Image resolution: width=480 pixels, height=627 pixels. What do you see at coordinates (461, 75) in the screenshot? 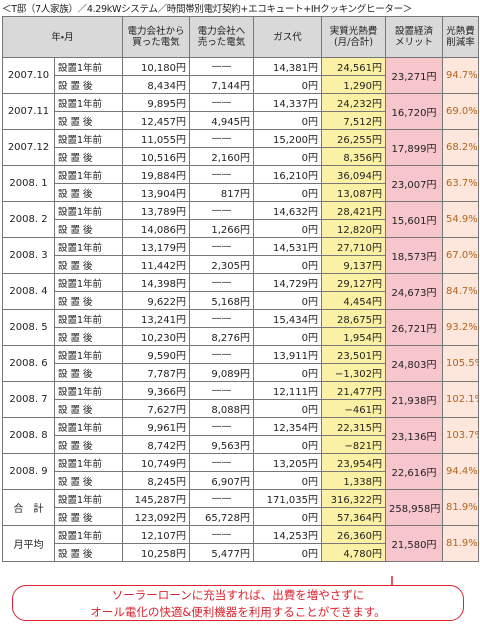
I see `rate-cell: 94.7%` at bounding box center [461, 75].